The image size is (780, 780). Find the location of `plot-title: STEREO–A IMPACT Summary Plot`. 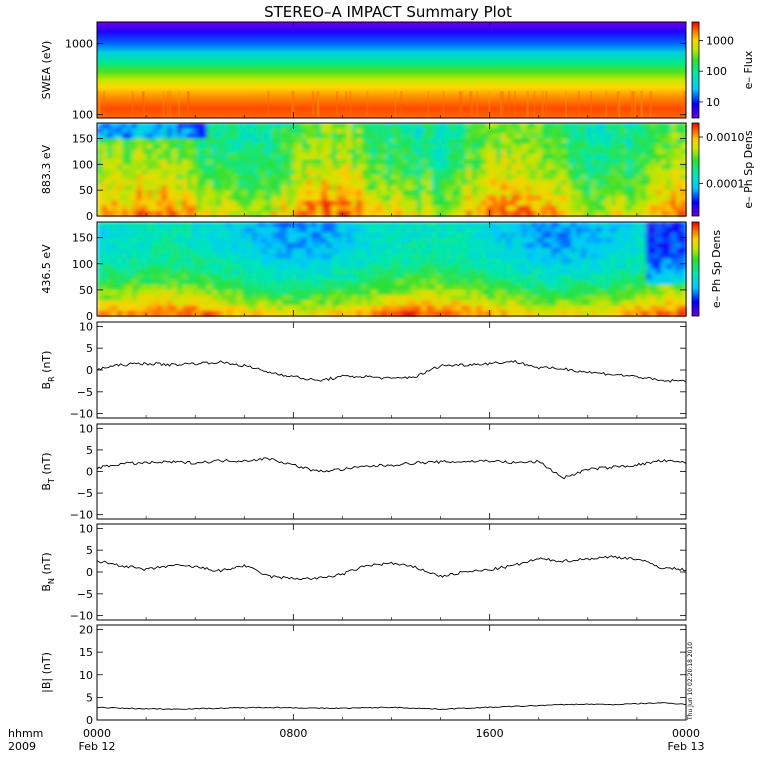

plot-title: STEREO–A IMPACT Summary Plot is located at coordinates (388, 12).